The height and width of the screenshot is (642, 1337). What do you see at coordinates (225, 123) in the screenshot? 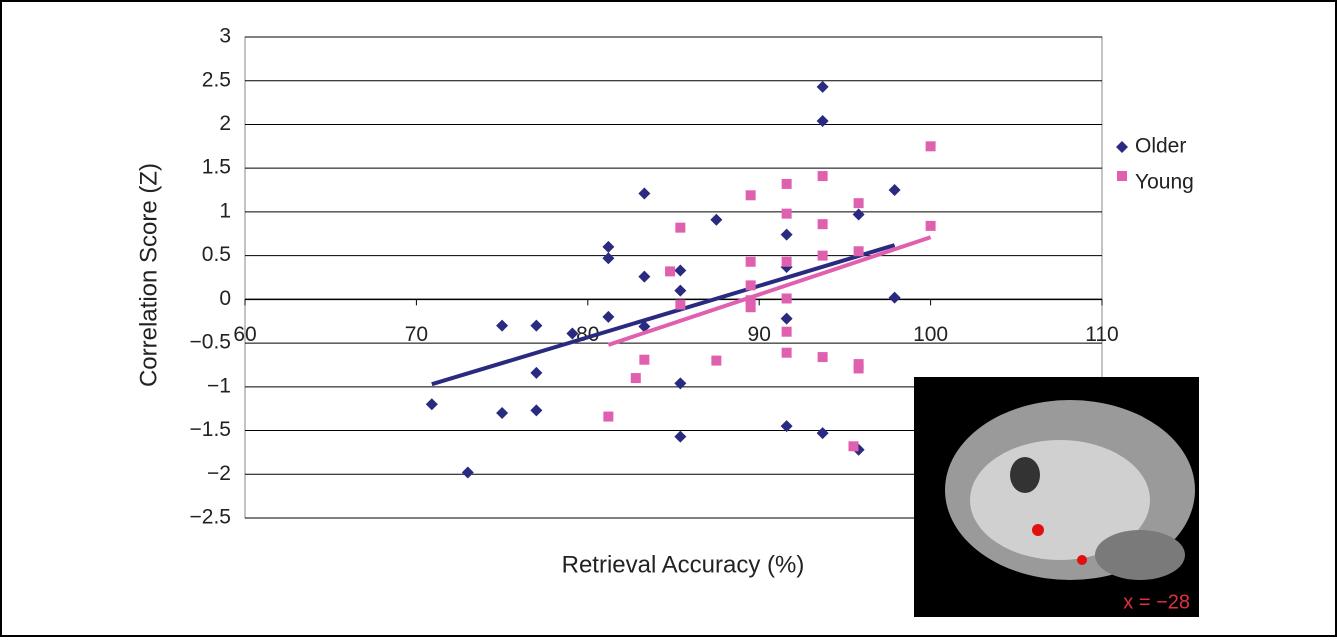
I see `y-tick-label: 2` at bounding box center [225, 123].